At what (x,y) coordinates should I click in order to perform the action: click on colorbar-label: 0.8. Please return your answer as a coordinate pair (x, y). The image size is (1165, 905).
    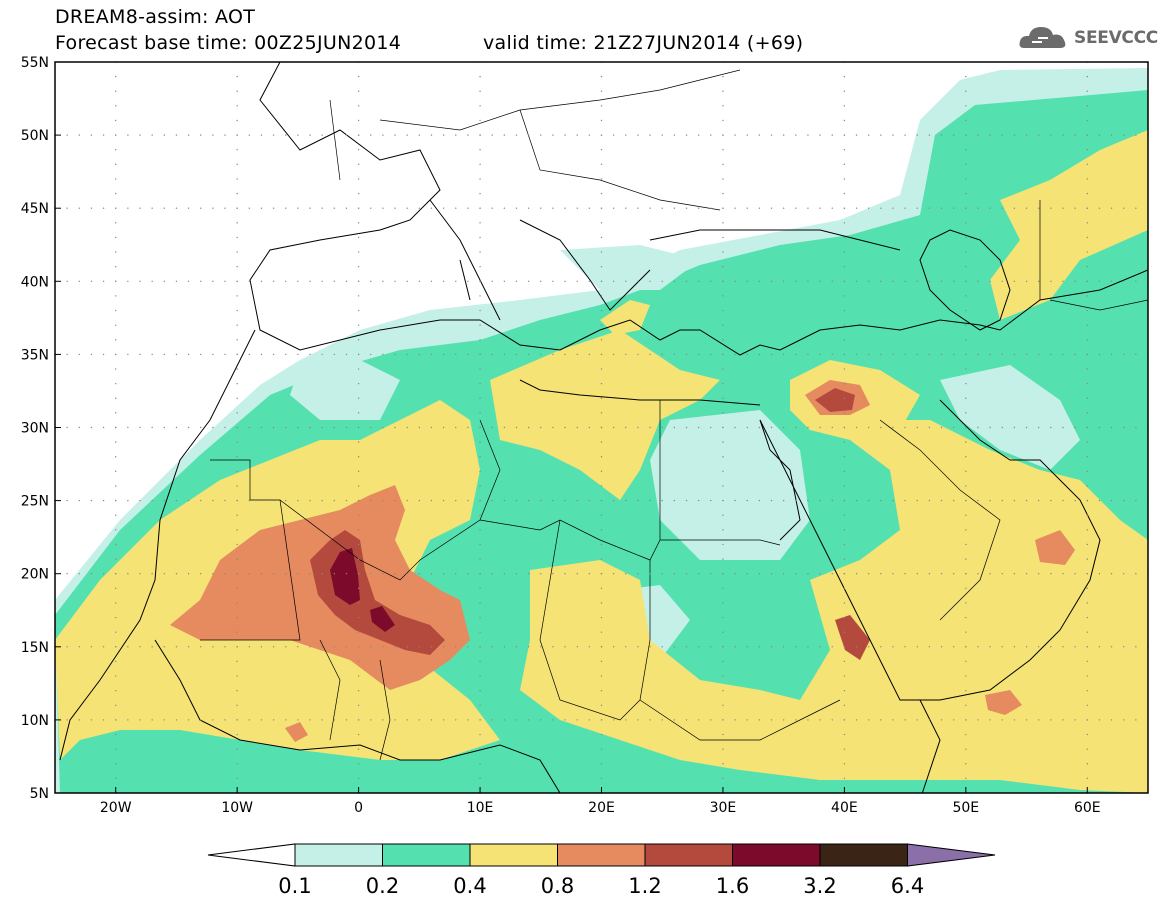
    Looking at the image, I should click on (557, 886).